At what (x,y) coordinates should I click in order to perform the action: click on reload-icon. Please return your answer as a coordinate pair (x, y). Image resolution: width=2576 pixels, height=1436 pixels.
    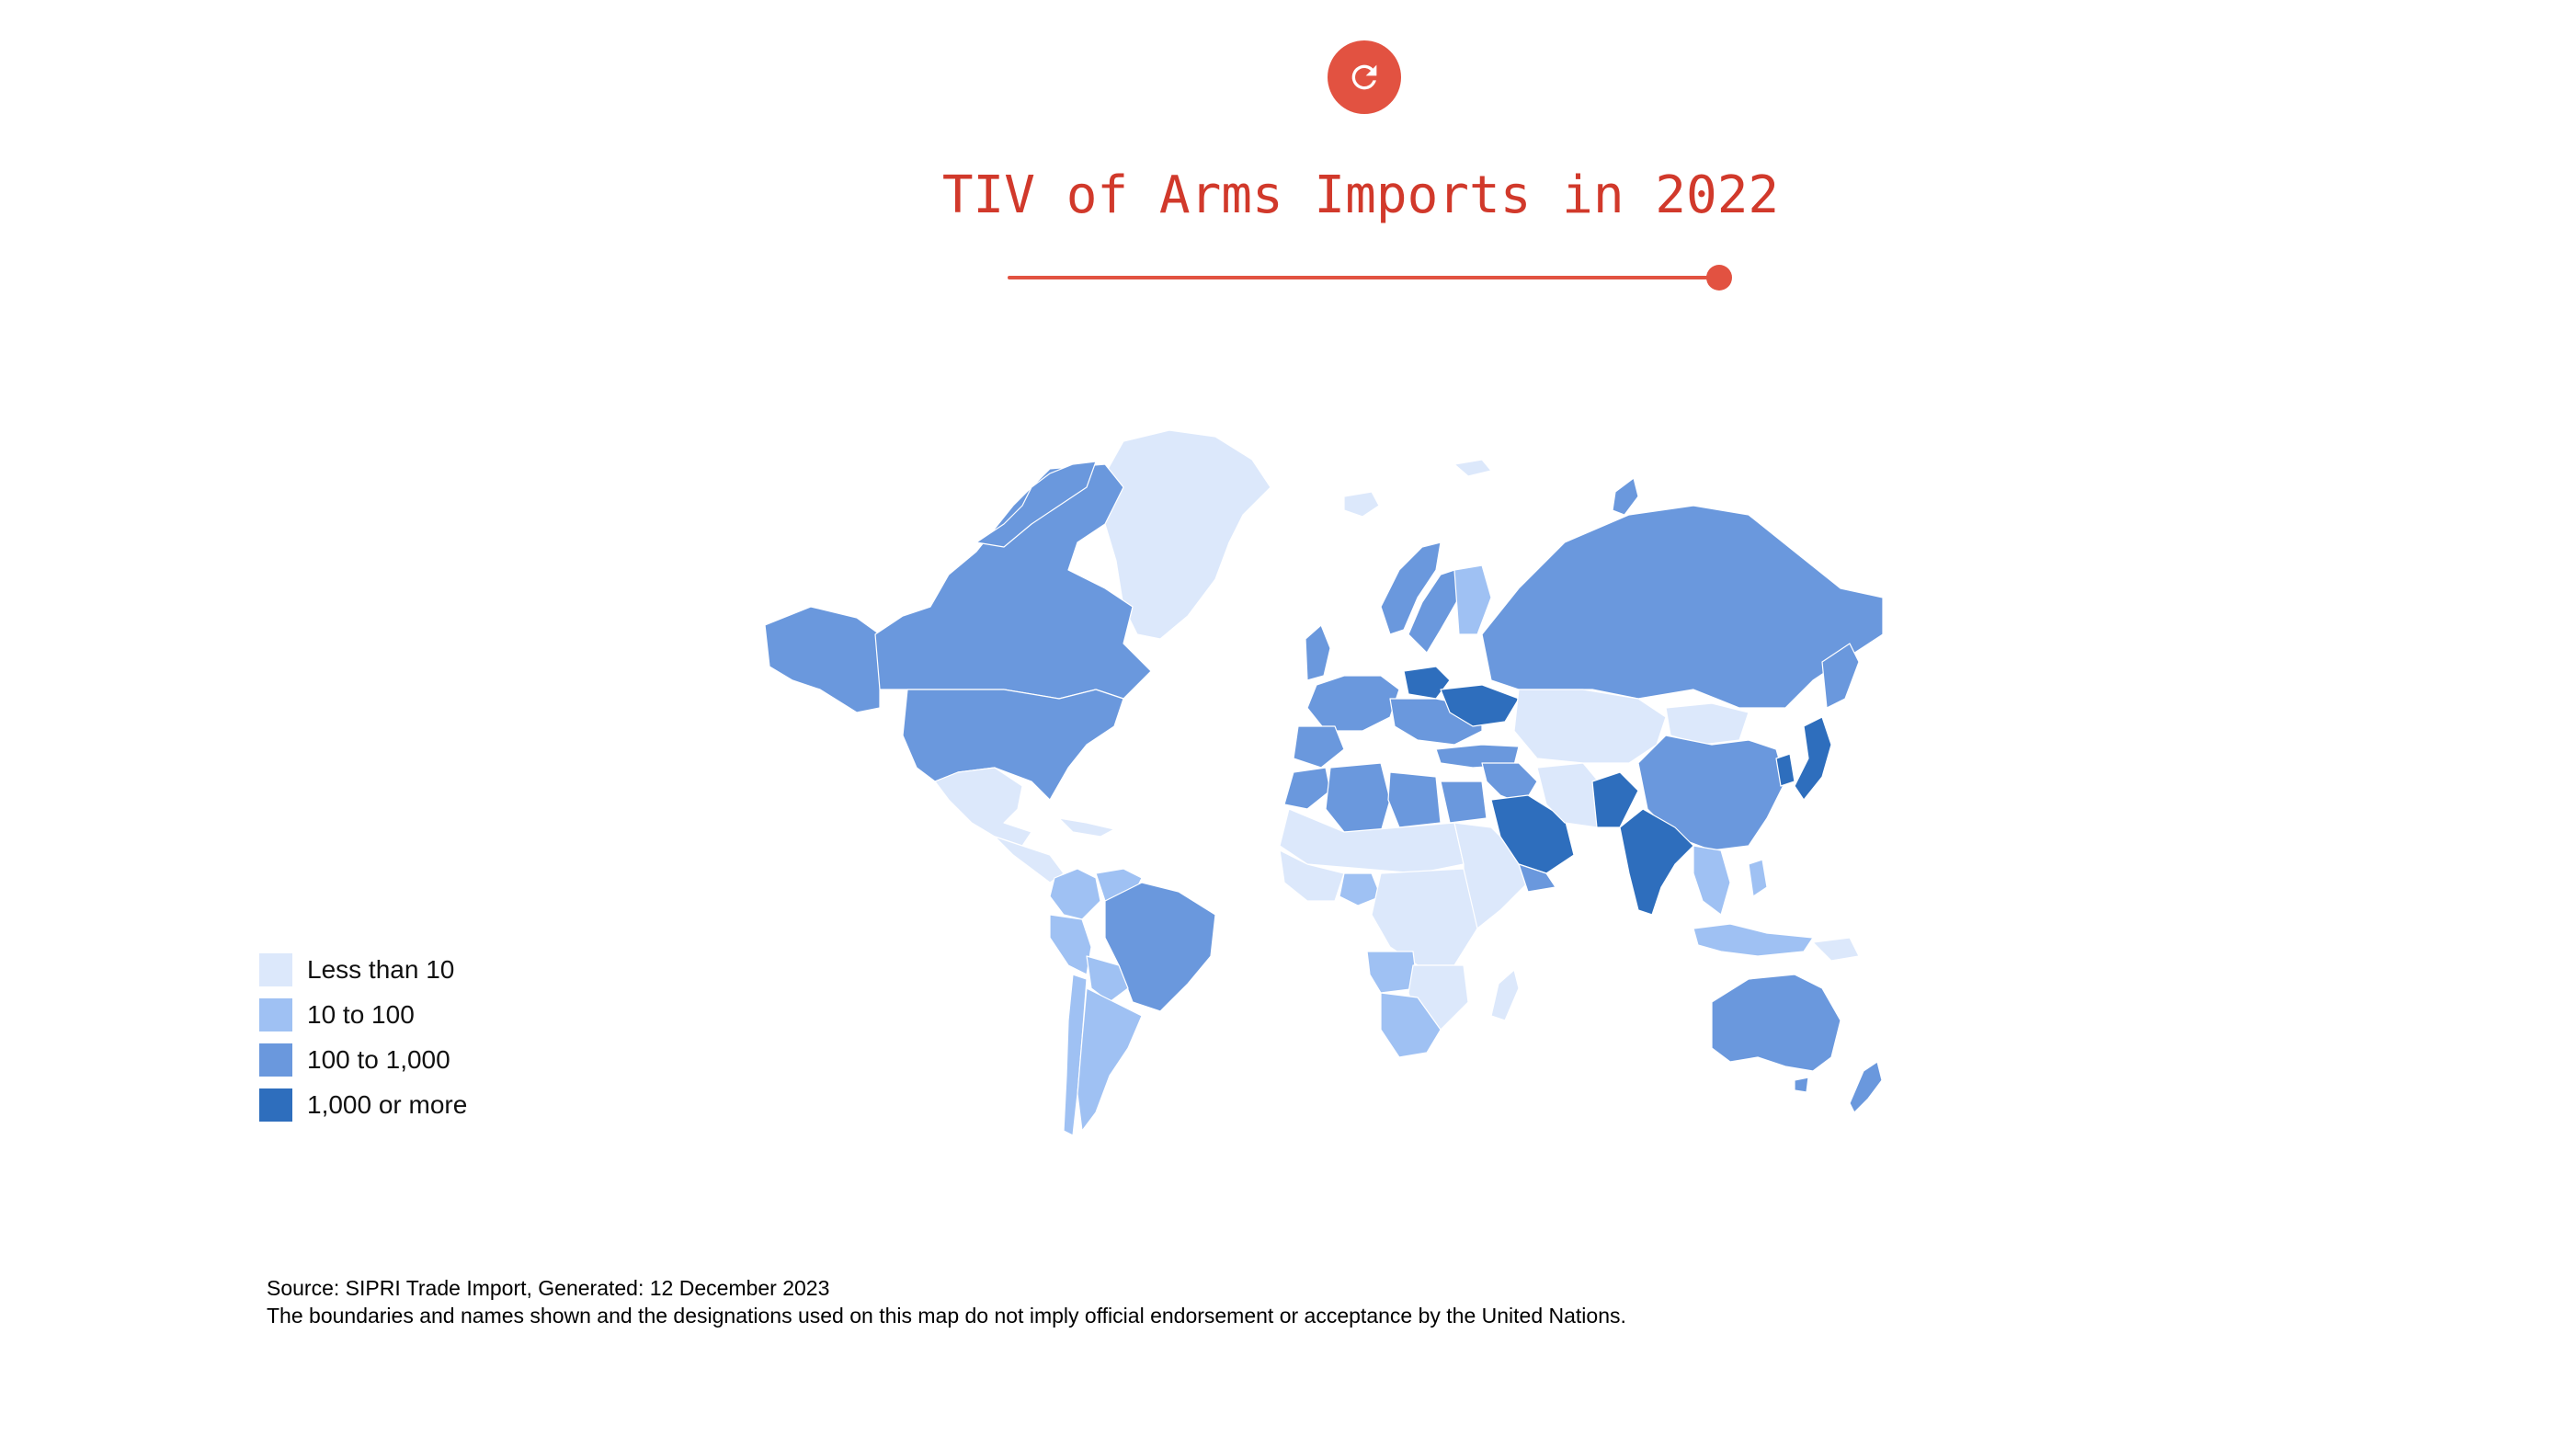
    Looking at the image, I should click on (1364, 77).